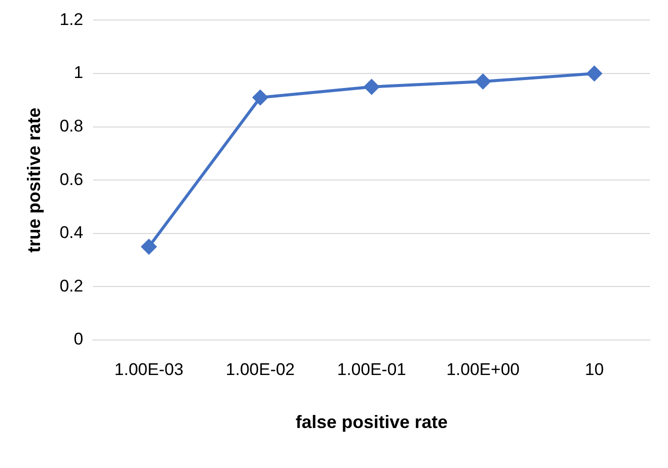  What do you see at coordinates (371, 369) in the screenshot?
I see `x-tick-label: 1.00E-01` at bounding box center [371, 369].